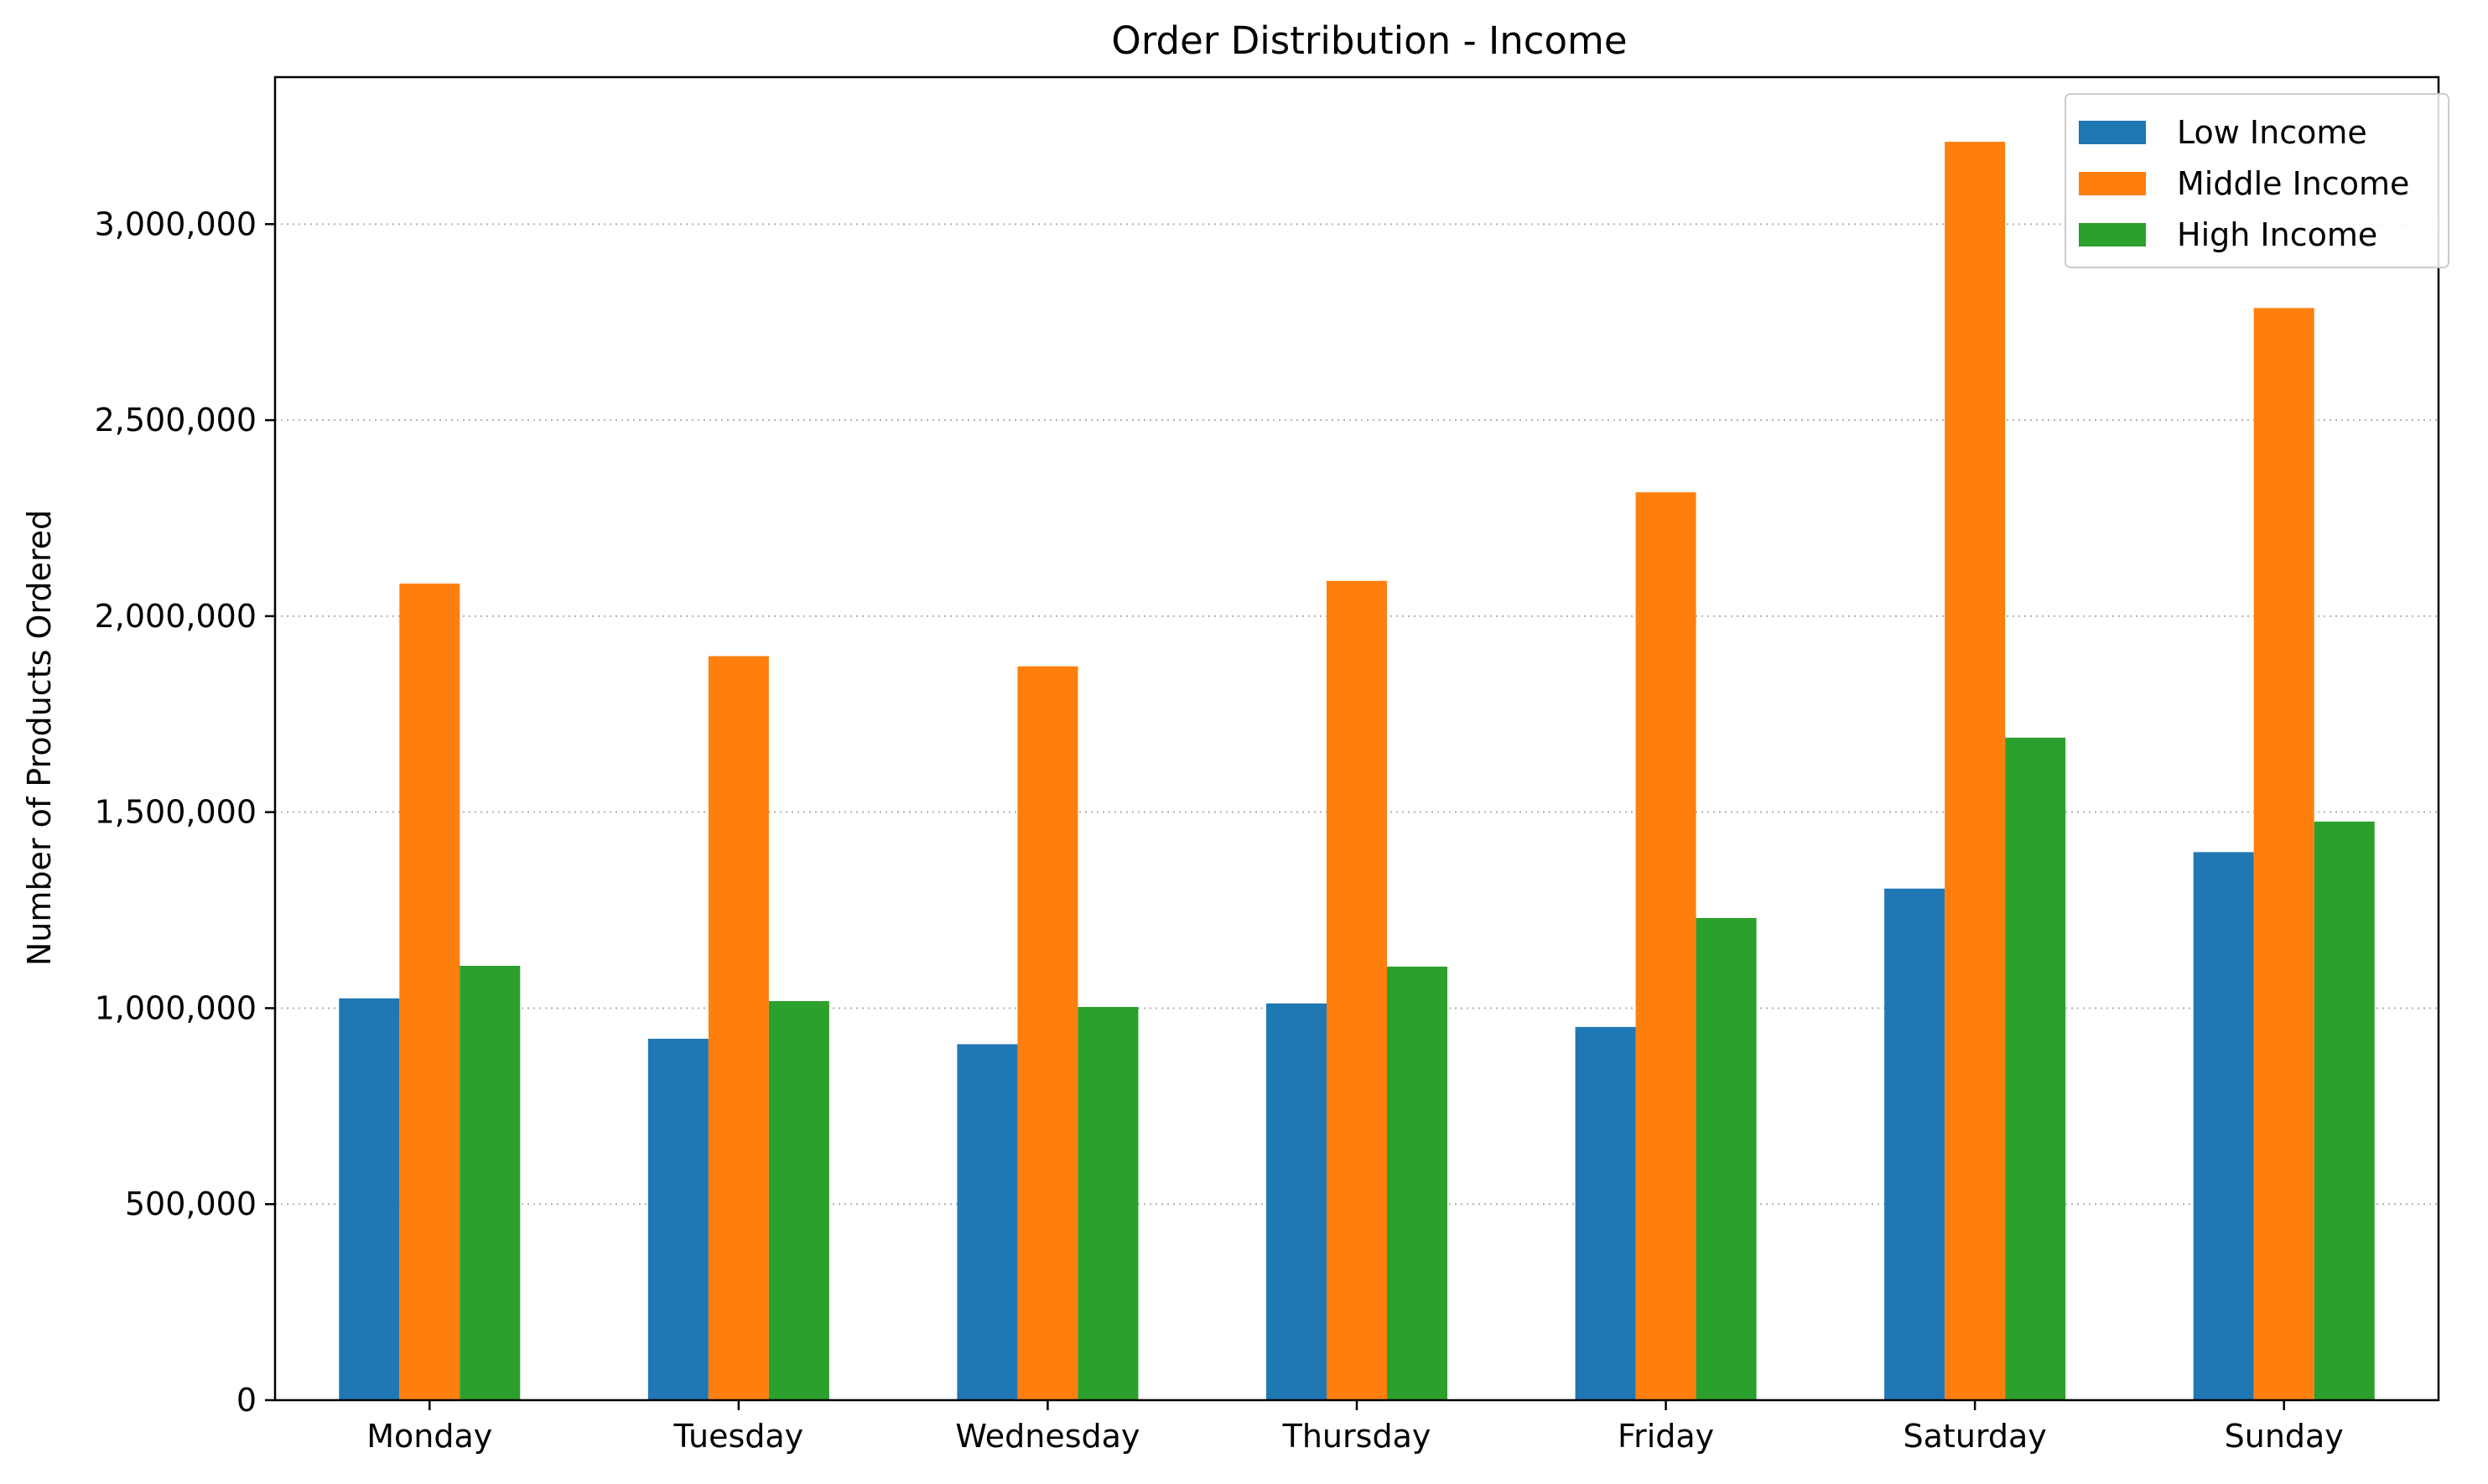  I want to click on y-tick-label: 3,000,000, so click(176, 223).